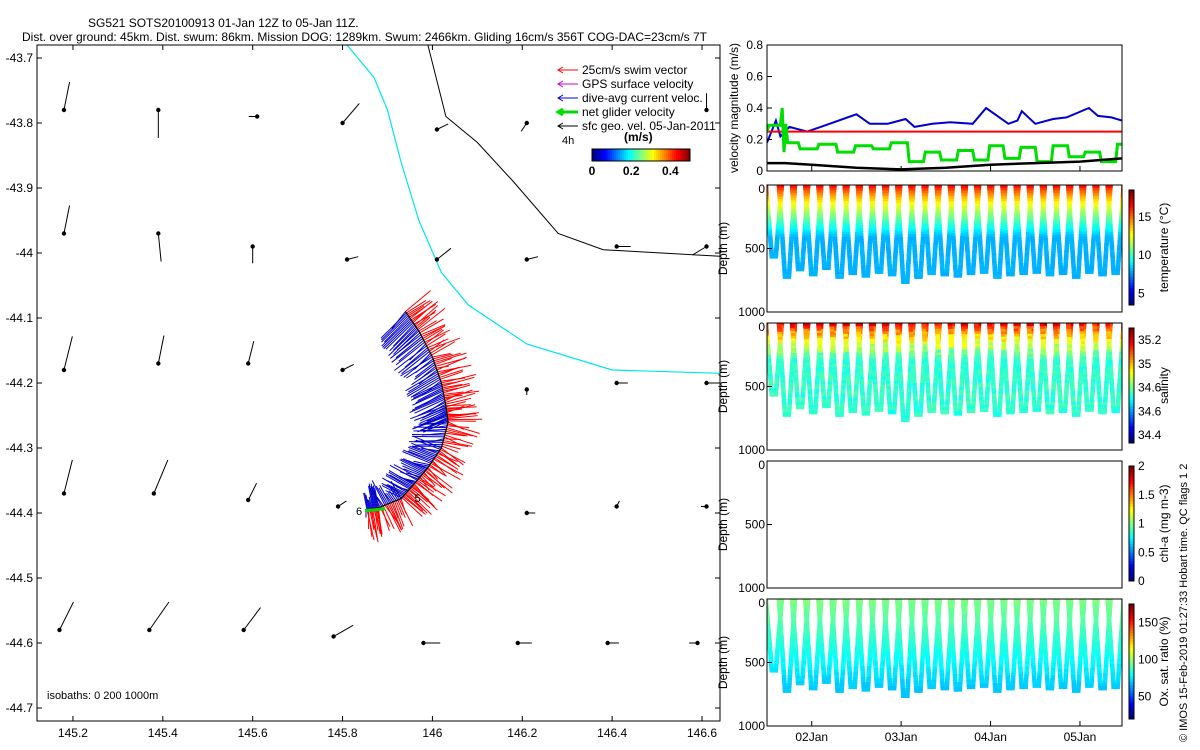 This screenshot has height=750, width=1200. Describe the element at coordinates (638, 137) in the screenshot. I see `map-colorbar-title: (m/s)` at that location.